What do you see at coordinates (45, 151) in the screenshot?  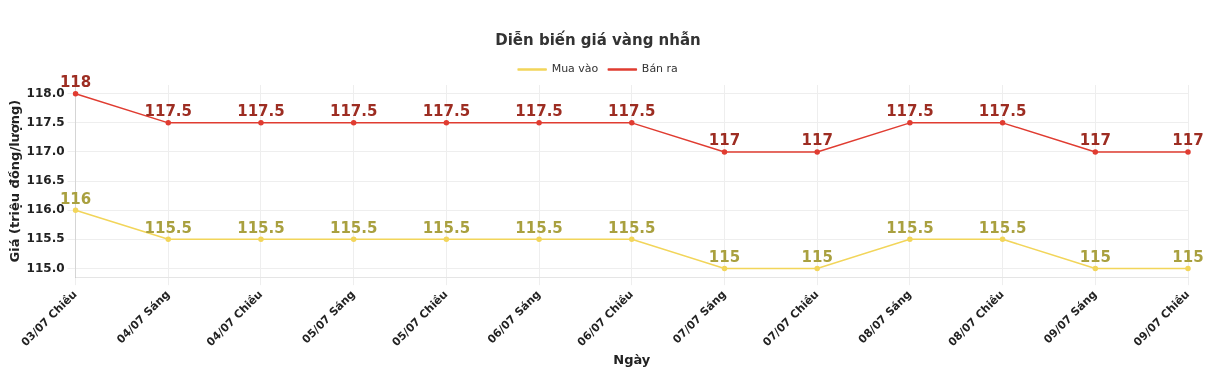 I see `y-tick-label: 117.0` at bounding box center [45, 151].